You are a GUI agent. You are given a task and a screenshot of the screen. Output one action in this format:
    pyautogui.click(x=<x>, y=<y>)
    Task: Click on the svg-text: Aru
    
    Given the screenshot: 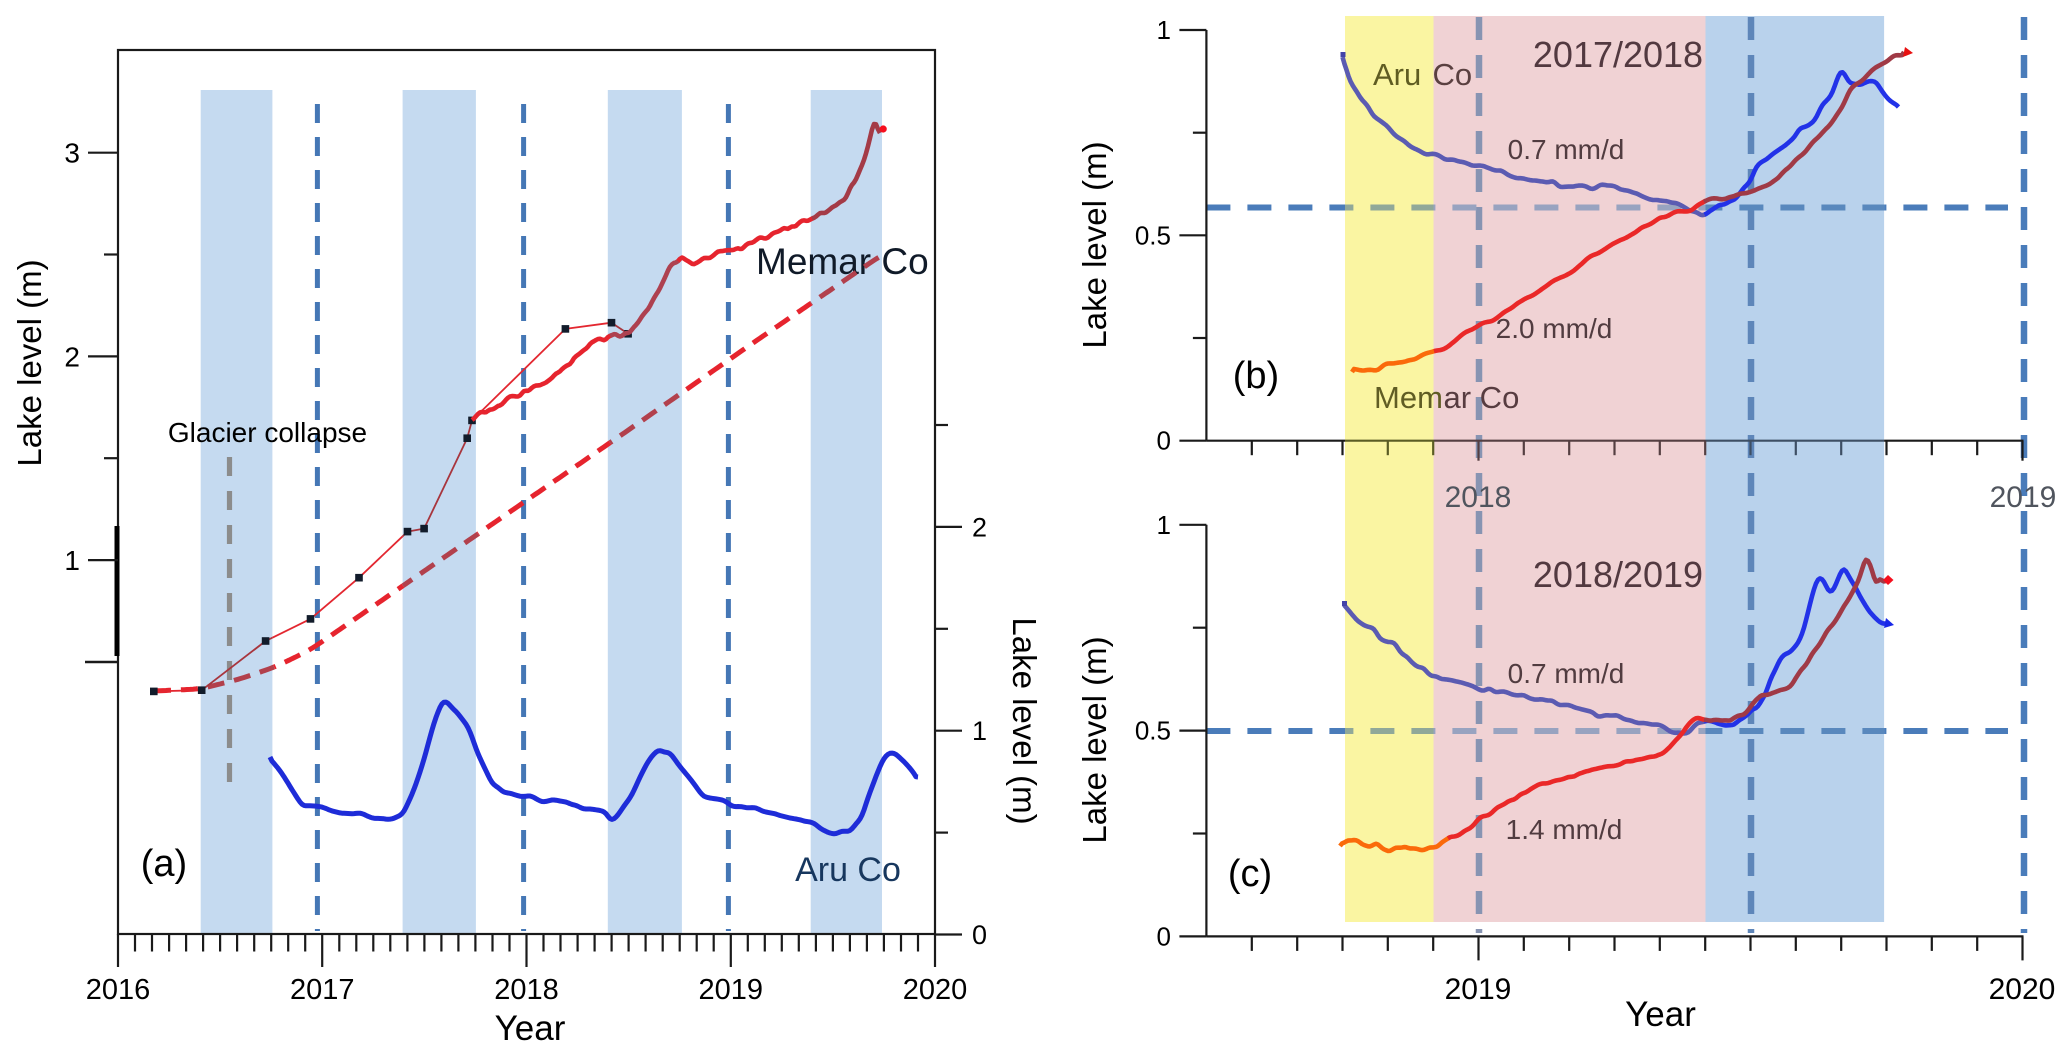 What is the action you would take?
    pyautogui.click(x=1397, y=74)
    